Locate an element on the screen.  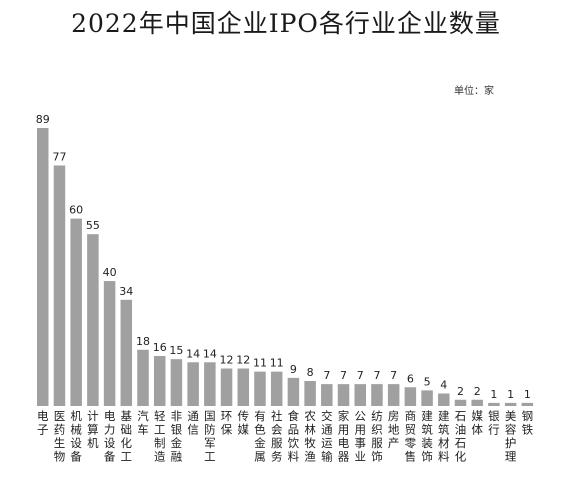
value-label-15: 11 is located at coordinates (277, 363).